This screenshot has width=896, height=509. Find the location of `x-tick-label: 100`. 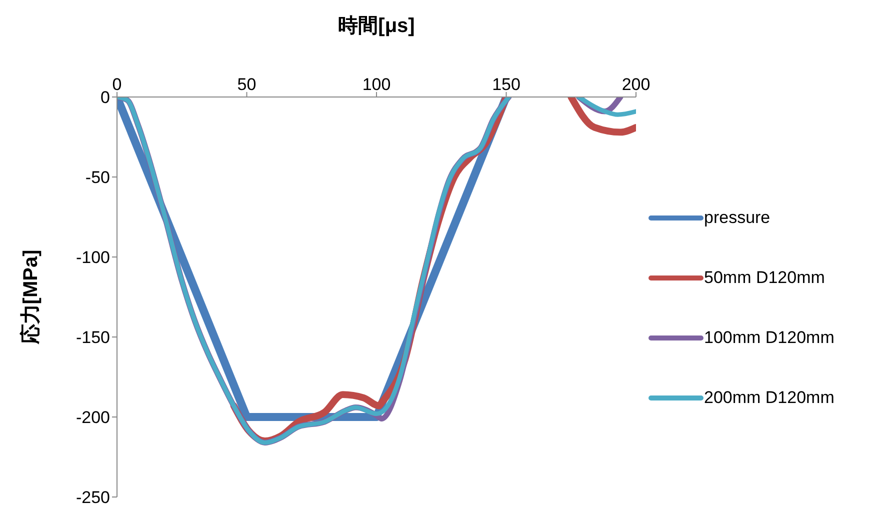

x-tick-label: 100 is located at coordinates (376, 84).